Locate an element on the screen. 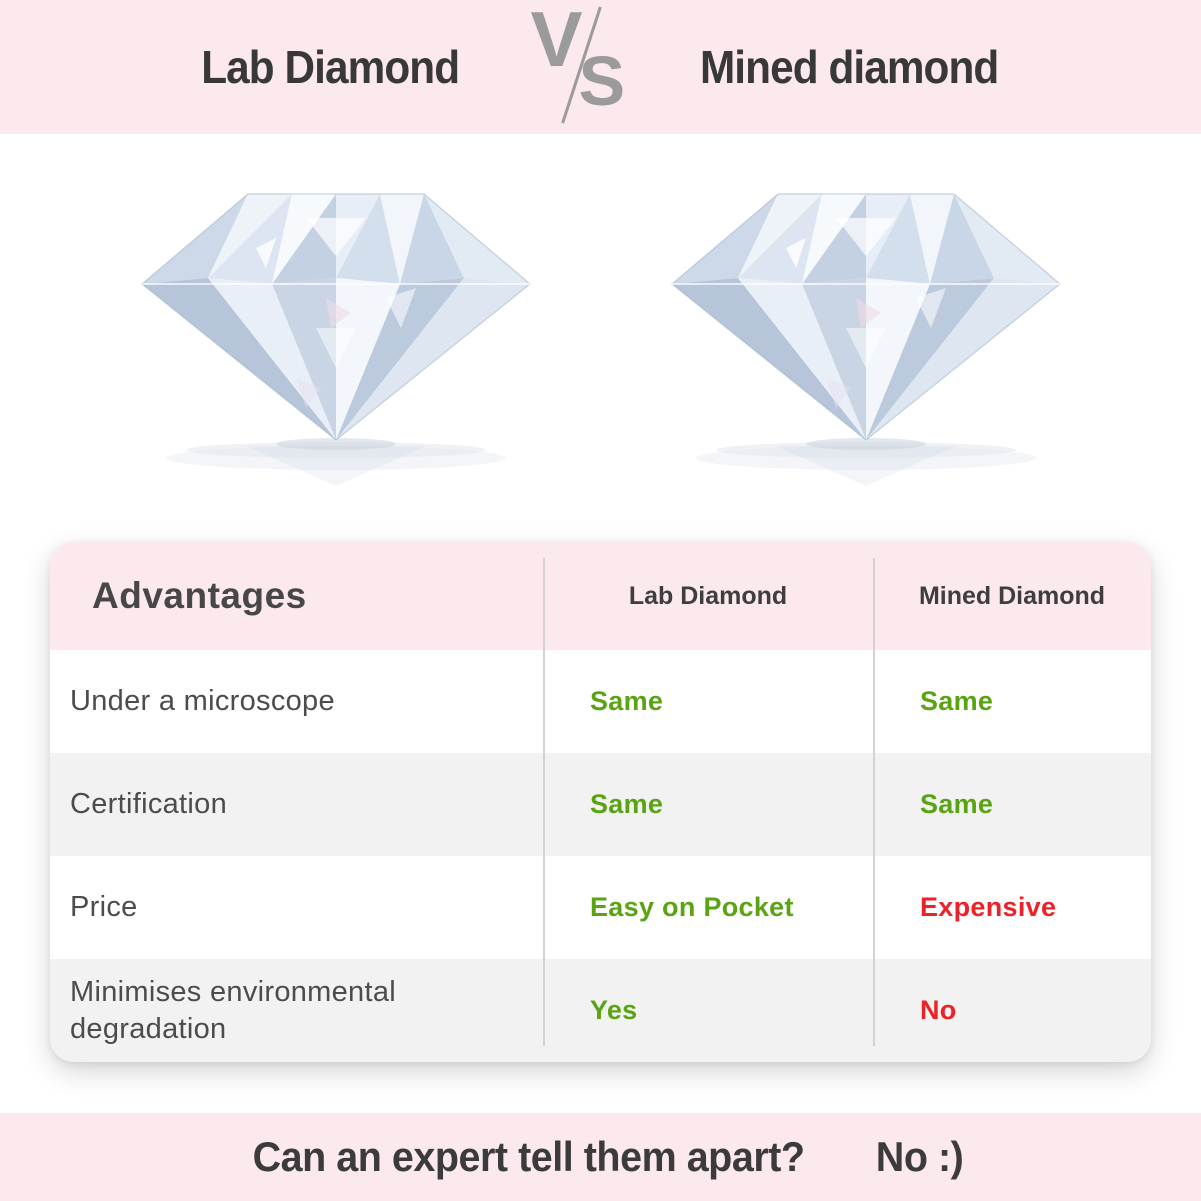 Image resolution: width=1201 pixels, height=1201 pixels. mined-value: No is located at coordinates (938, 1010).